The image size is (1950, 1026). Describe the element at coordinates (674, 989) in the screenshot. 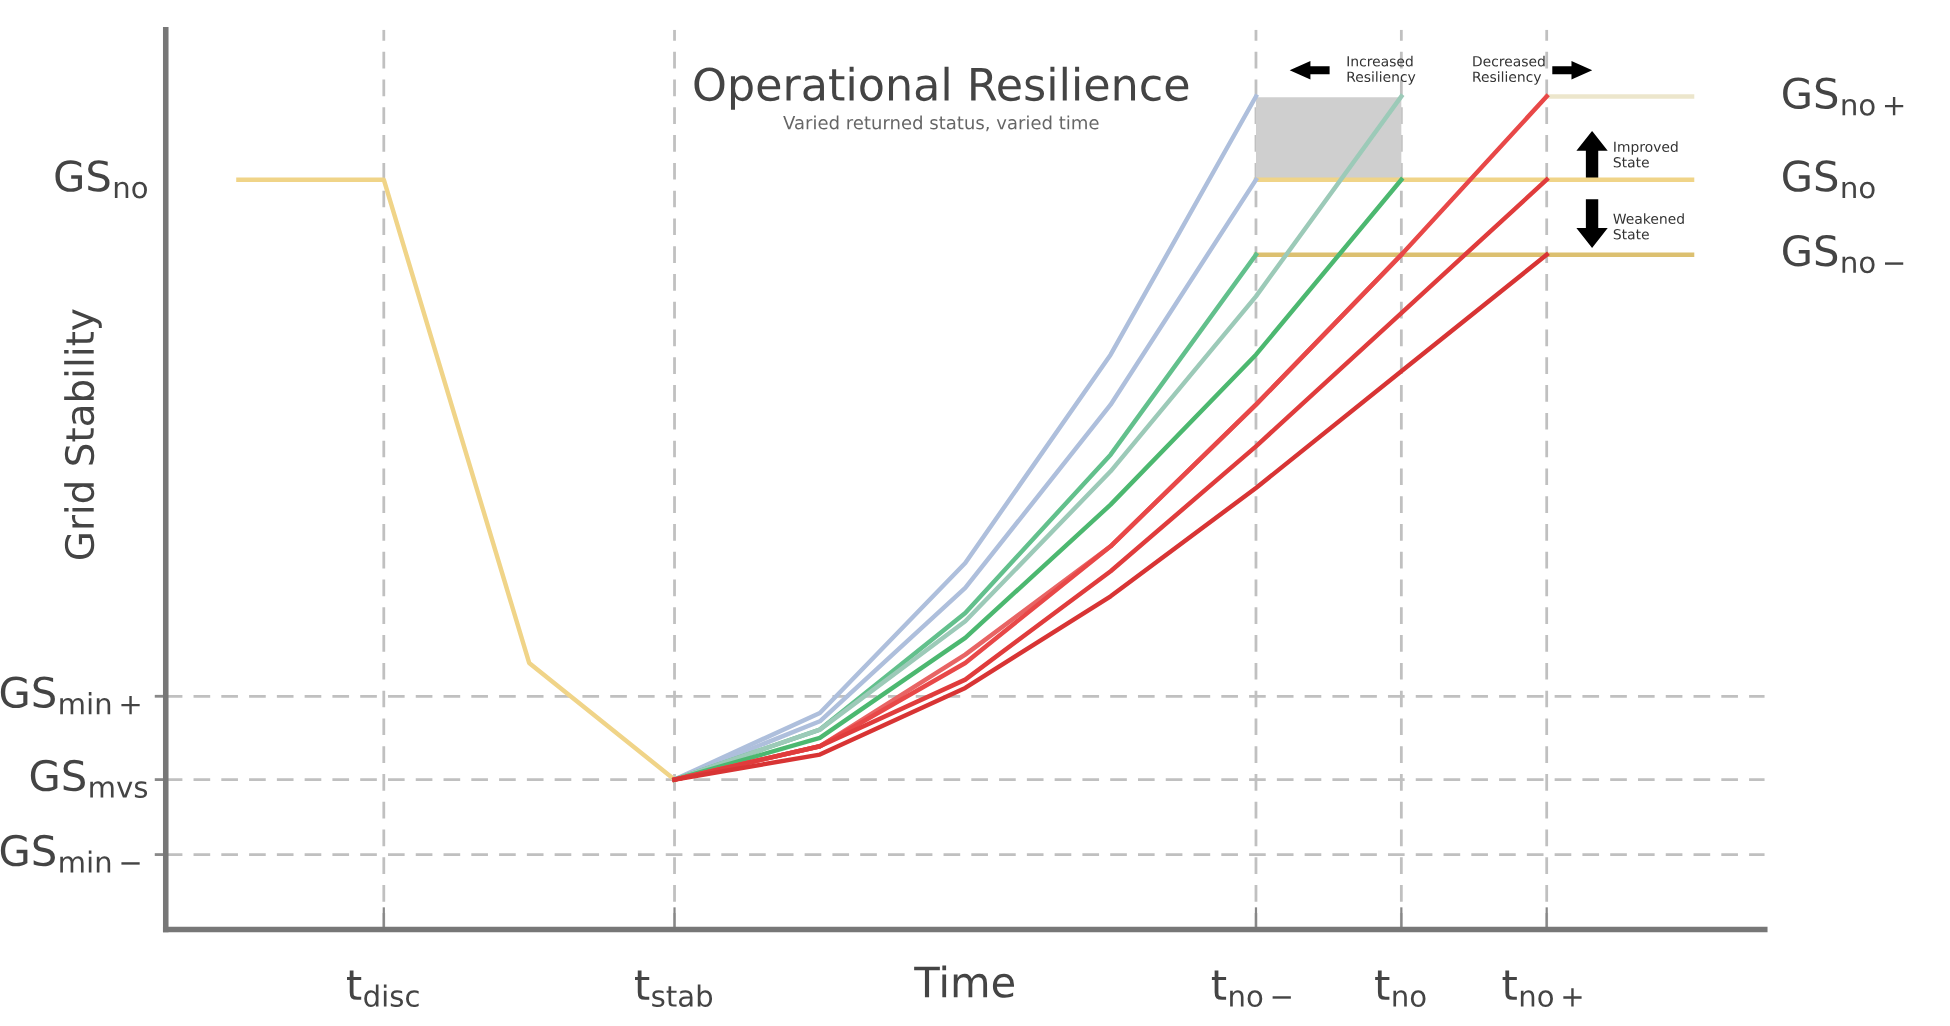

I see `x-tick-label: t$_{stab}$` at that location.